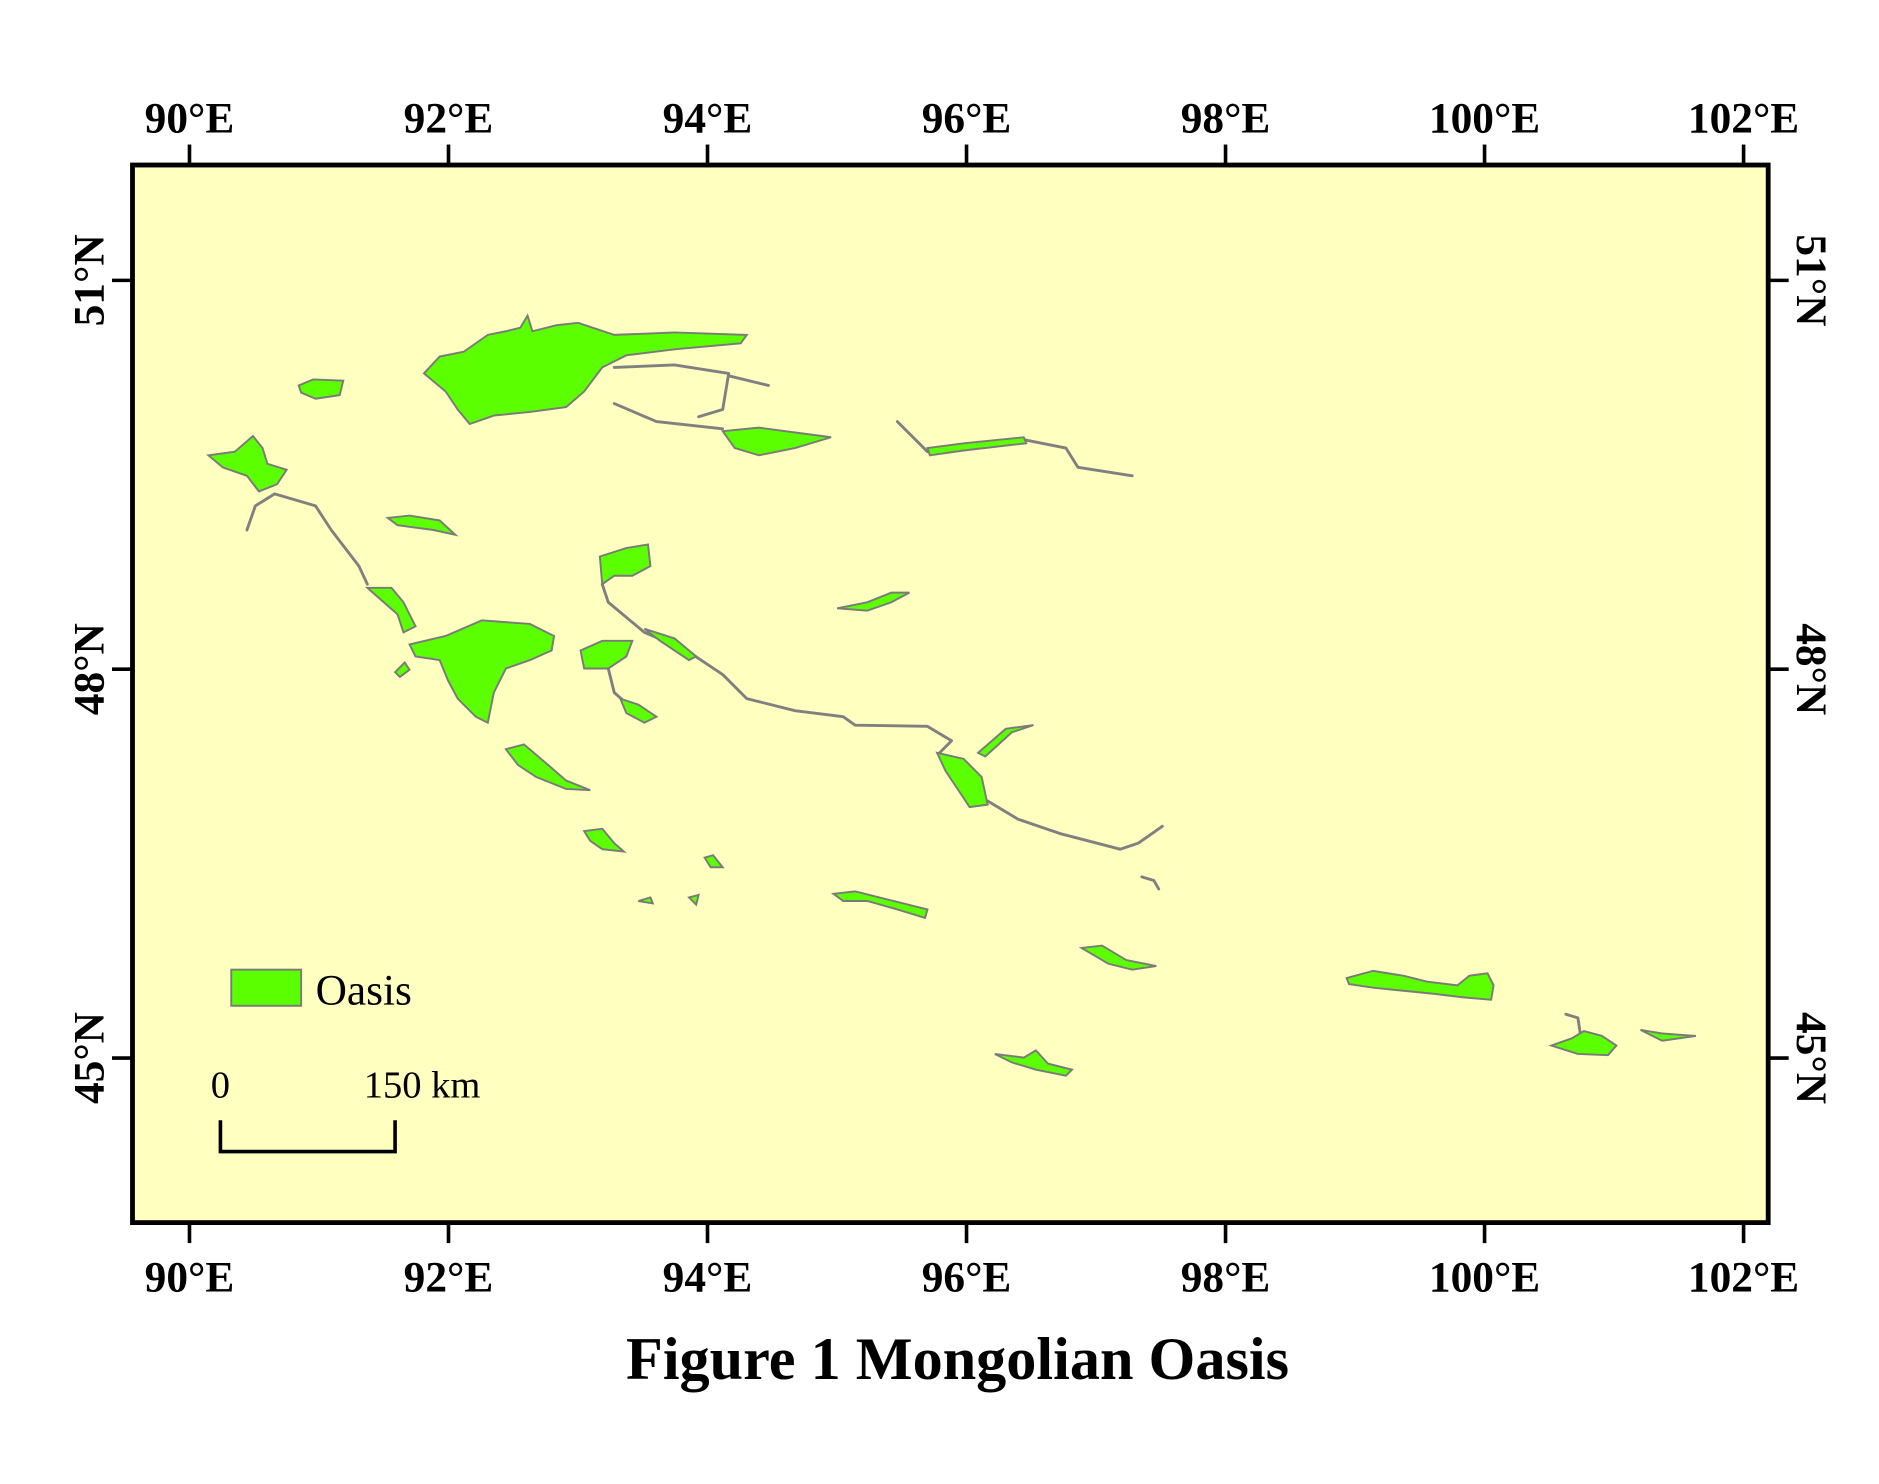 The height and width of the screenshot is (1484, 1879). I want to click on lat-label-left: 51°N, so click(90, 280).